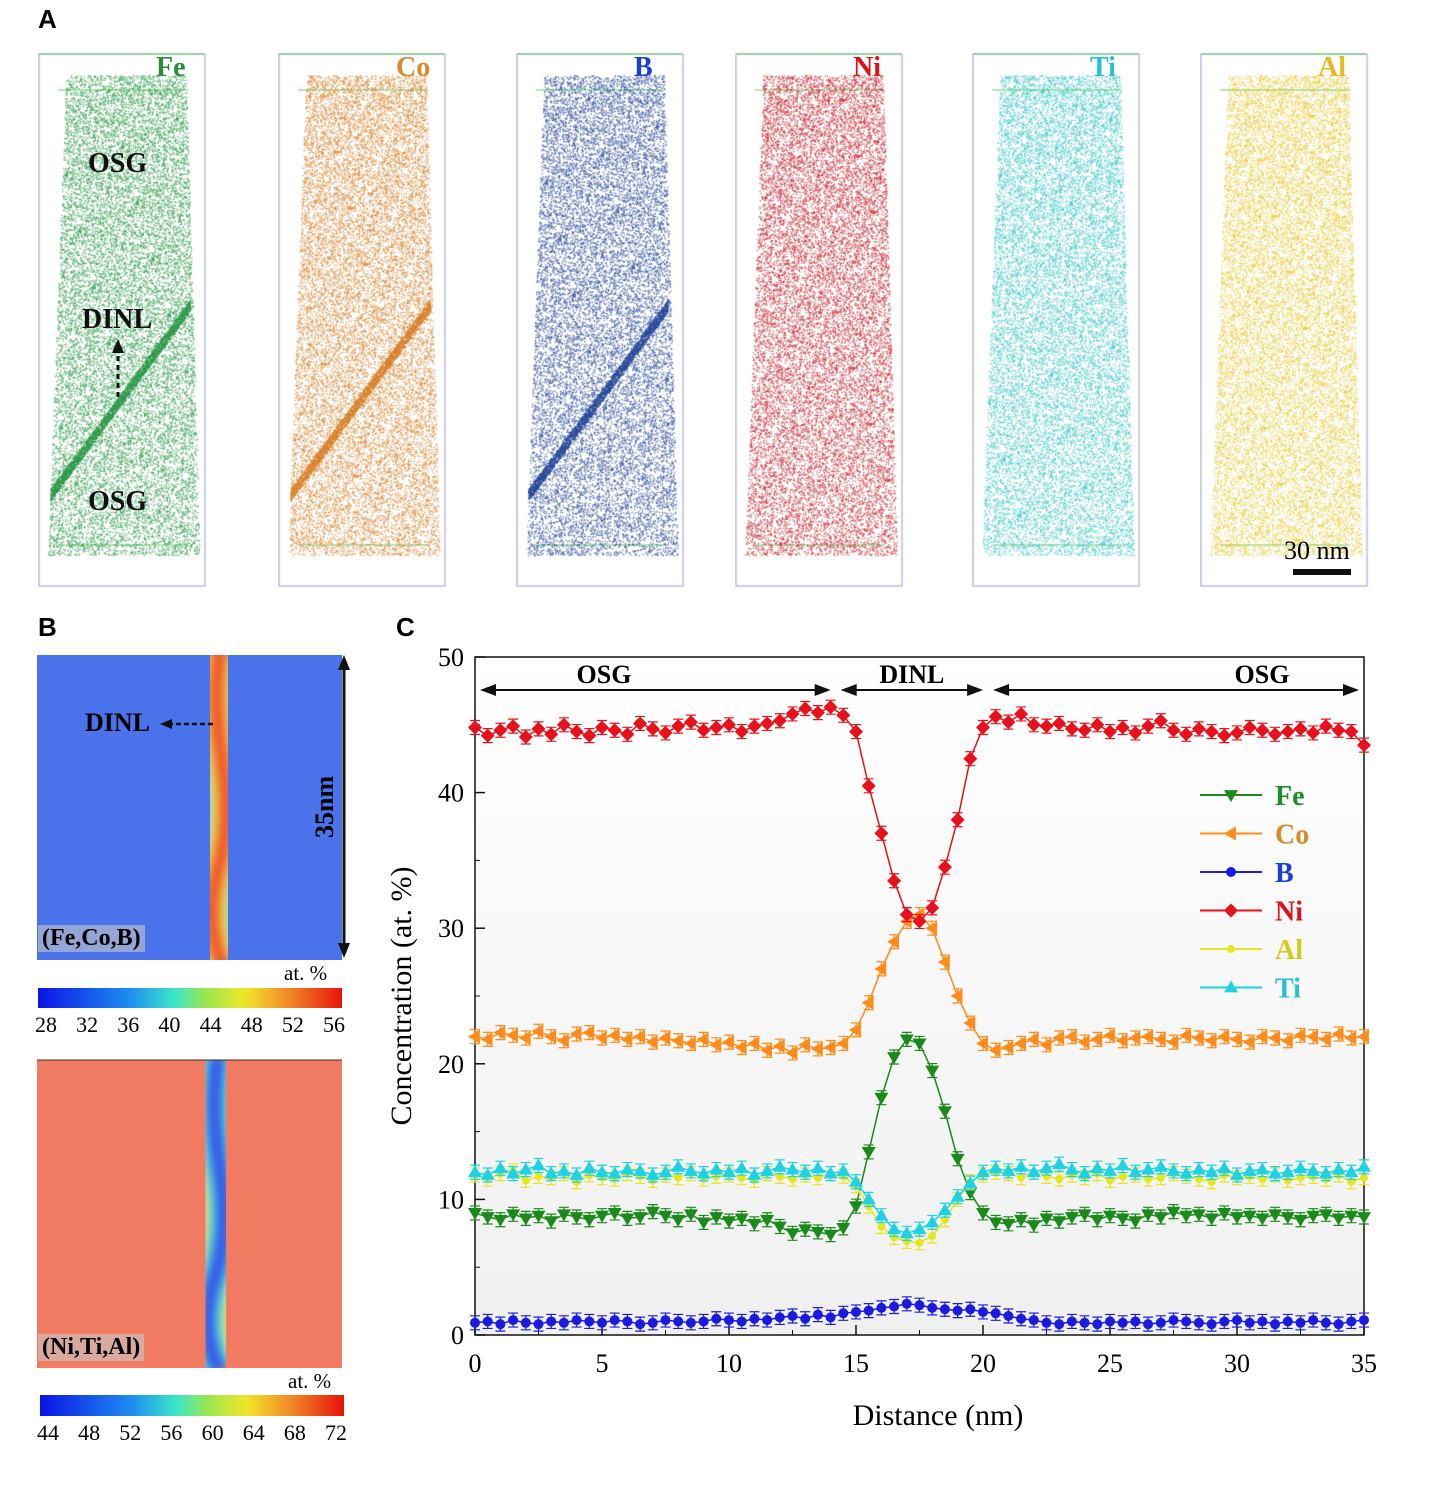 Image resolution: width=1440 pixels, height=1490 pixels. What do you see at coordinates (251, 1024) in the screenshot?
I see `colorbar-tick: 48` at bounding box center [251, 1024].